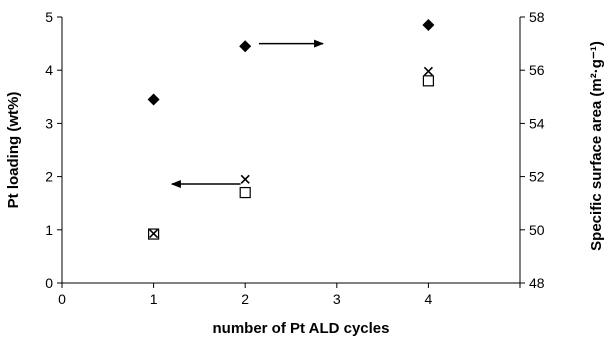 This screenshot has width=611, height=338. I want to click on x-tick-label: 1, so click(154, 299).